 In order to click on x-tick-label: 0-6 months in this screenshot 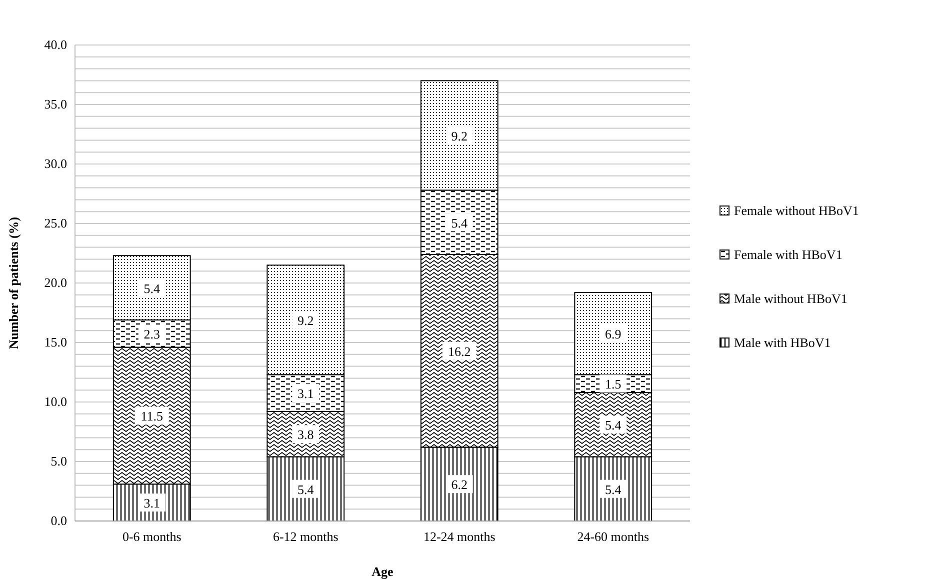, I will do `click(152, 536)`.